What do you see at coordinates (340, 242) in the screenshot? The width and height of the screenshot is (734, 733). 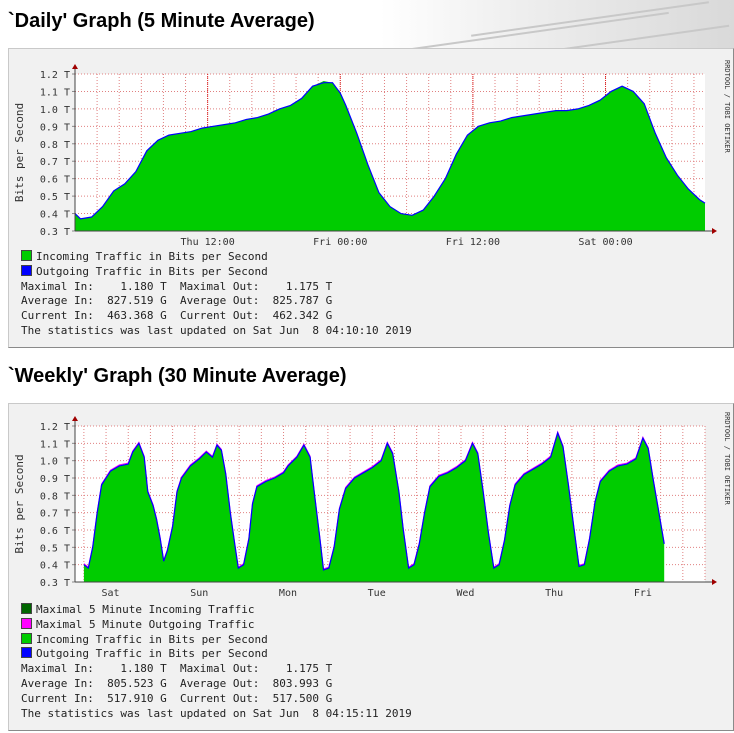 I see `x-tick-label: Fri 00:00` at bounding box center [340, 242].